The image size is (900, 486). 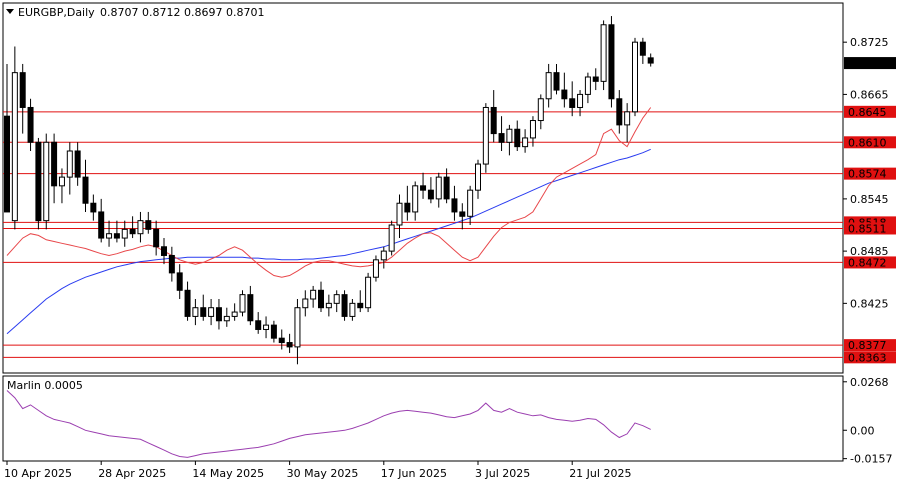 I want to click on price-tick-label: 0.8485, so click(x=869, y=251).